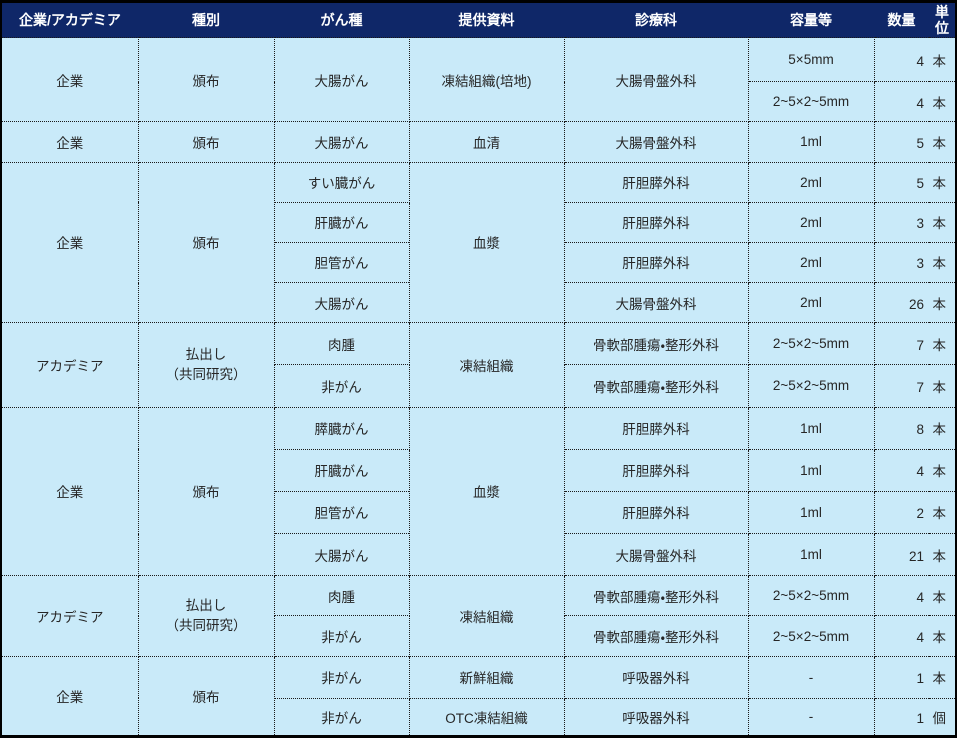 Image resolution: width=957 pixels, height=738 pixels. What do you see at coordinates (341, 19) in the screenshot?
I see `col-header-cancer: がん種` at bounding box center [341, 19].